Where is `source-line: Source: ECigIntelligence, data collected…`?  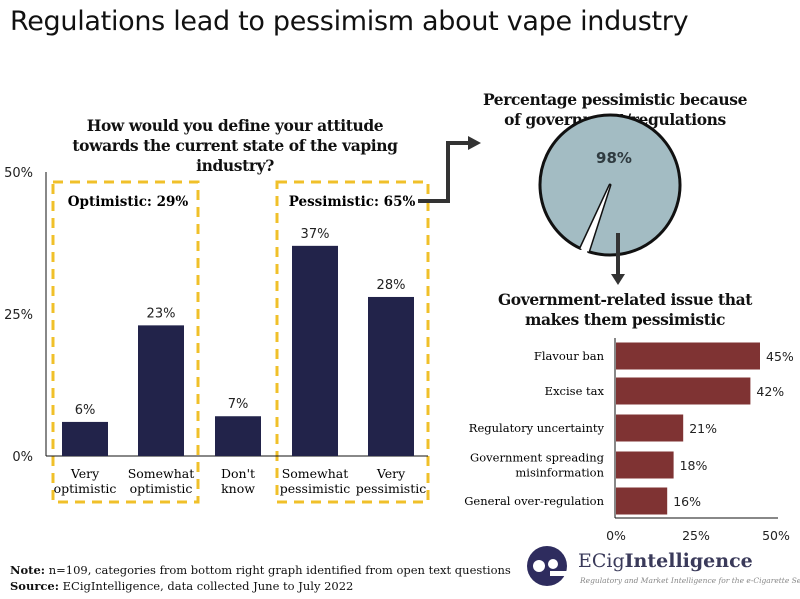 source-line: Source: ECigIntelligence, data collected… is located at coordinates (181, 586).